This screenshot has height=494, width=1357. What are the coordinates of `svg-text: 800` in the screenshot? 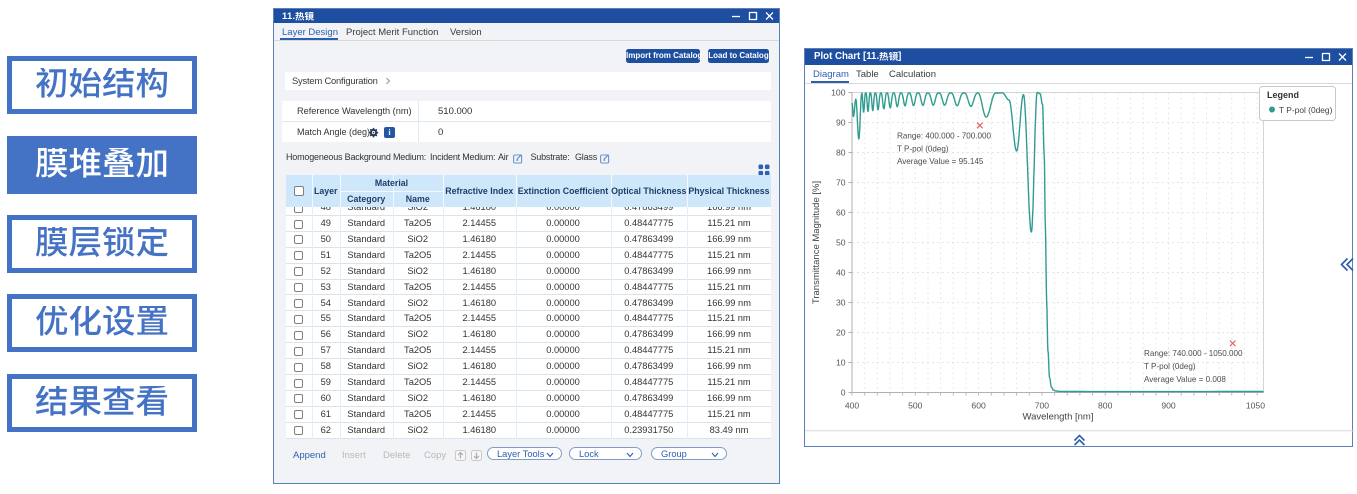 It's located at (1105, 406).